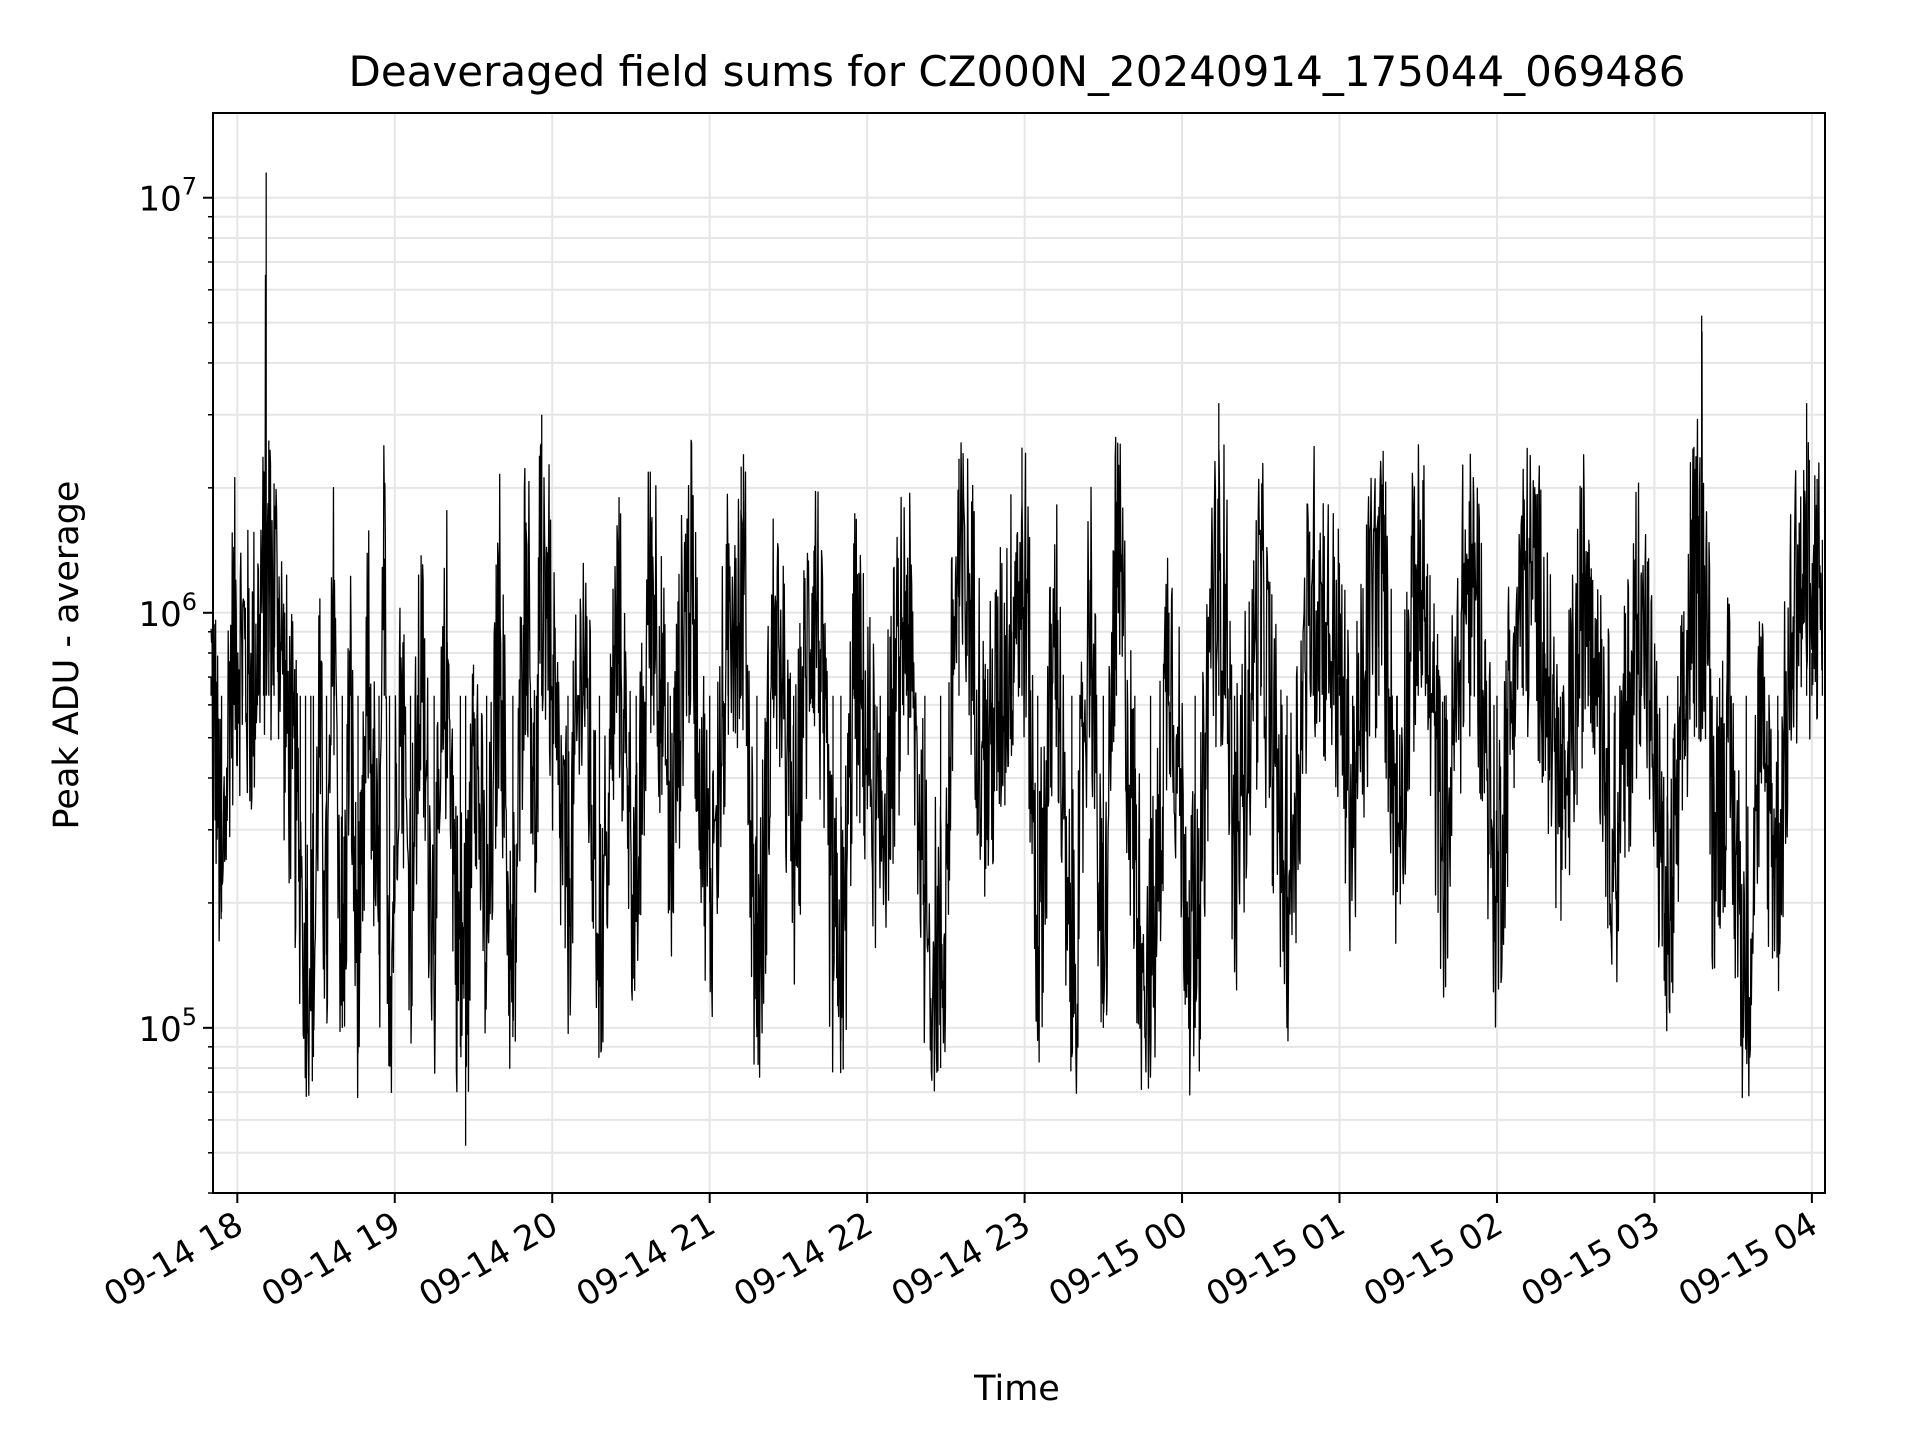  What do you see at coordinates (167, 1026) in the screenshot?
I see `y-tick-label: 10⁵` at bounding box center [167, 1026].